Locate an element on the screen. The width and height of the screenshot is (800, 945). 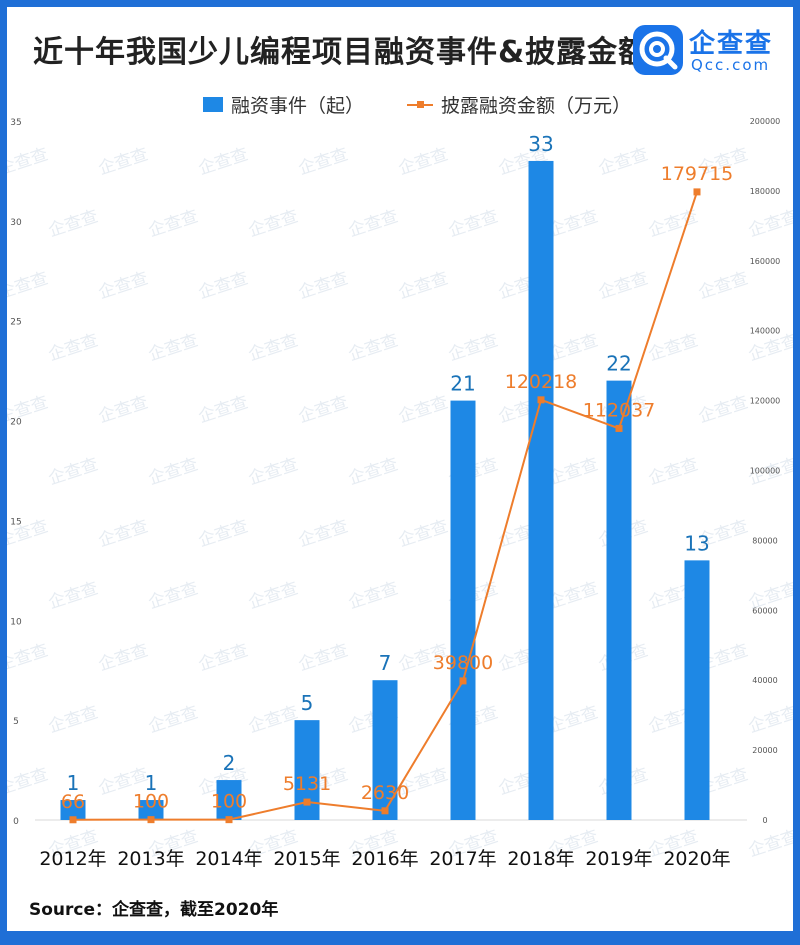
bar-value-label: 7 is located at coordinates (385, 663).